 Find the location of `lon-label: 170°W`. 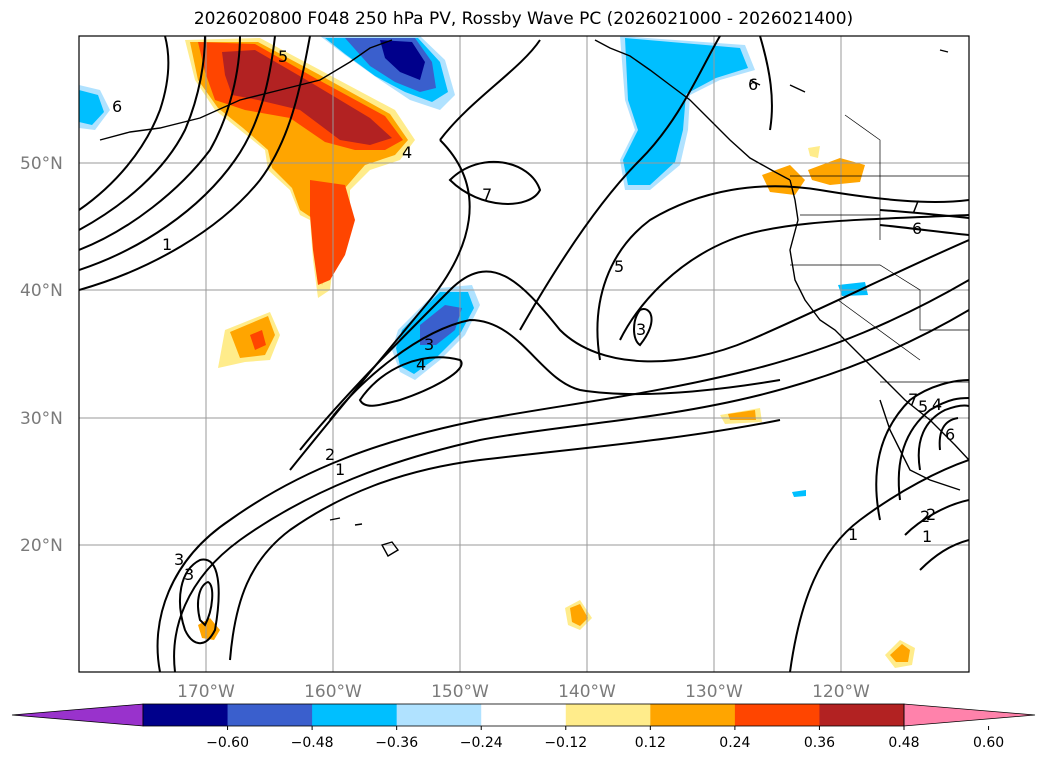

lon-label: 170°W is located at coordinates (206, 692).